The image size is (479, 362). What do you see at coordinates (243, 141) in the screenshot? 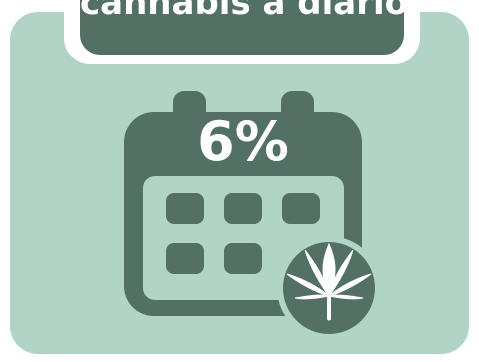
I see `percent-value: 6%` at bounding box center [243, 141].